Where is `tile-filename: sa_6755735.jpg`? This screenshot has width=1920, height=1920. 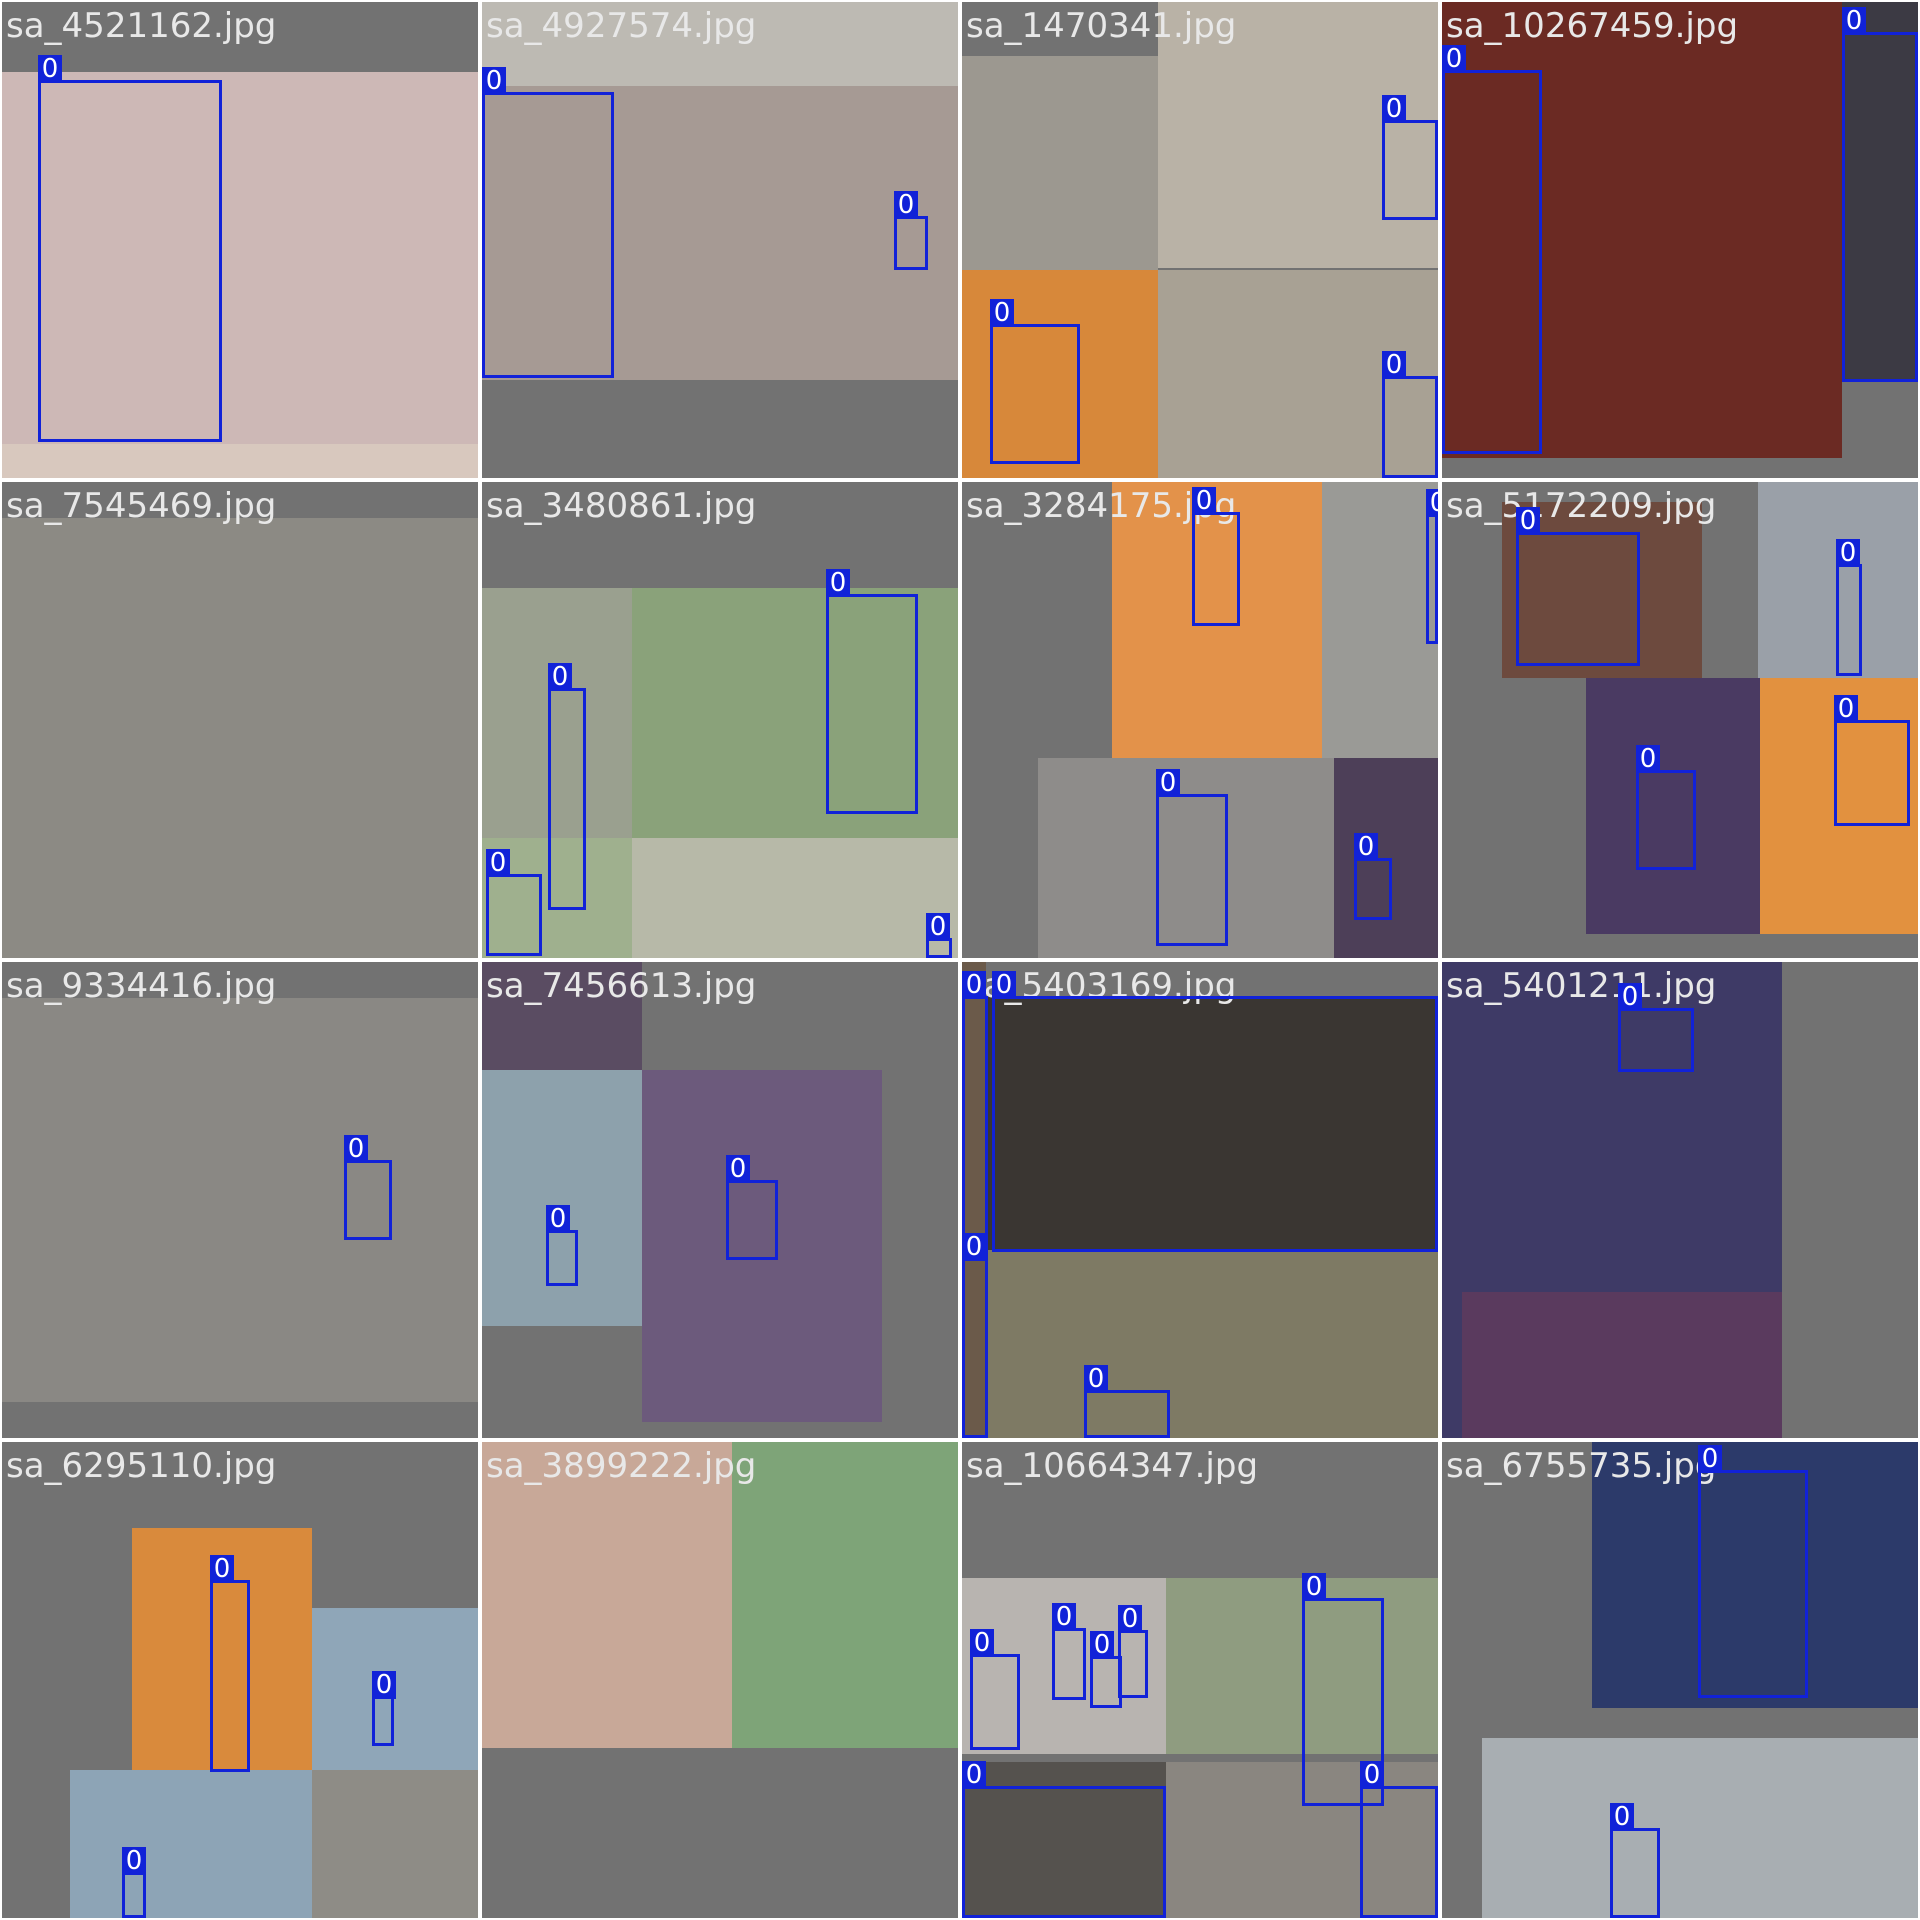
tile-filename: sa_6755735.jpg is located at coordinates (1581, 1466).